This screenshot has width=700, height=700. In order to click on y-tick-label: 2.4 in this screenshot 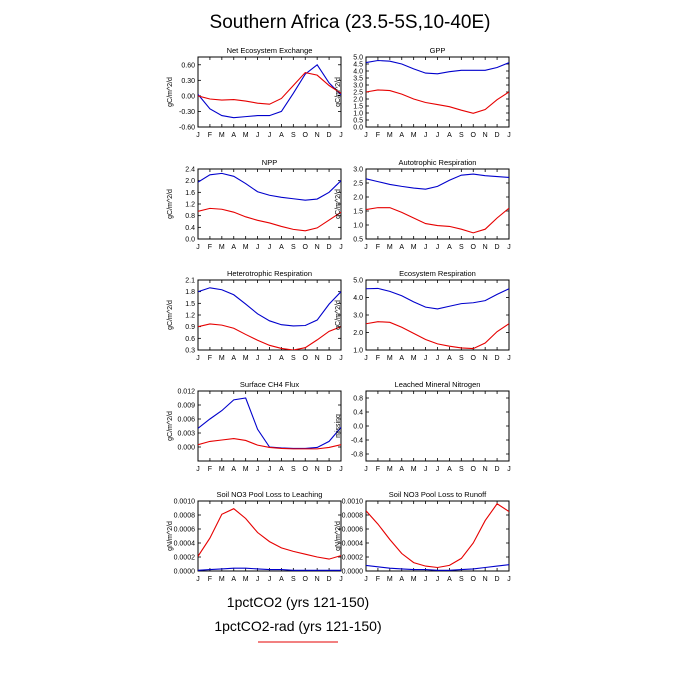, I will do `click(190, 170)`.